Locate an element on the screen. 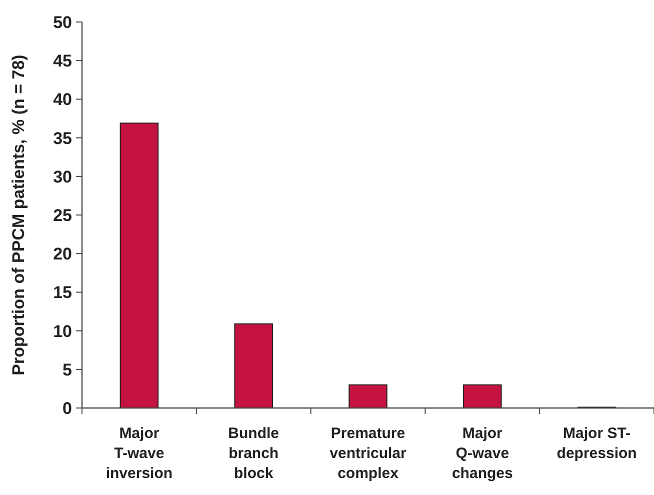 Image resolution: width=654 pixels, height=495 pixels. y-tick-label: 10 is located at coordinates (62, 331).